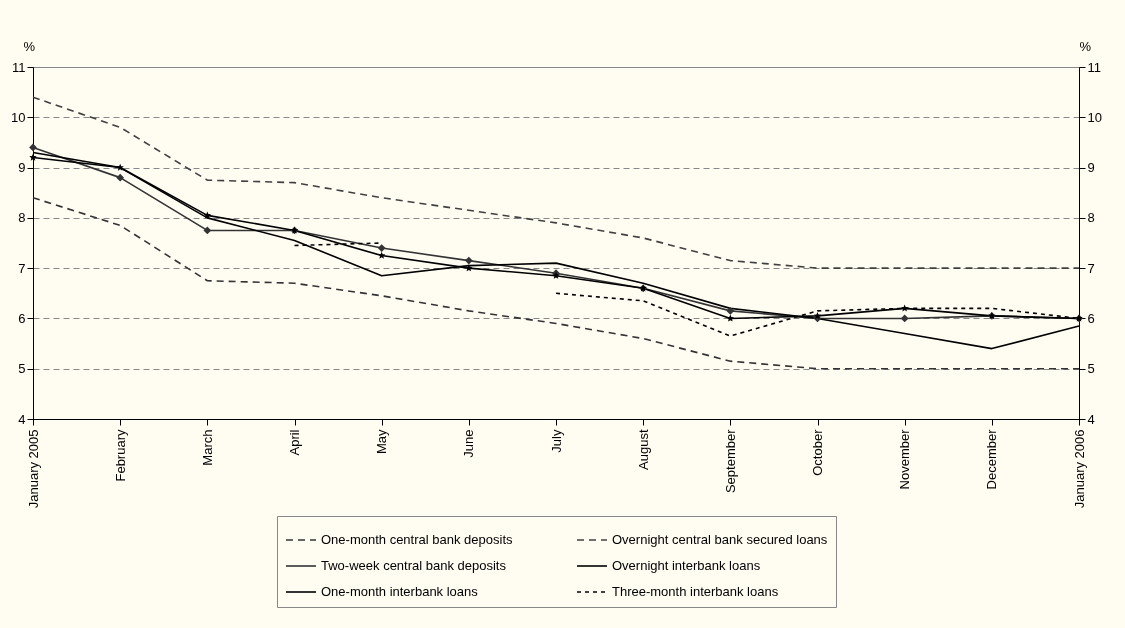 This screenshot has width=1125, height=628. I want to click on x-tick-label: May, so click(382, 442).